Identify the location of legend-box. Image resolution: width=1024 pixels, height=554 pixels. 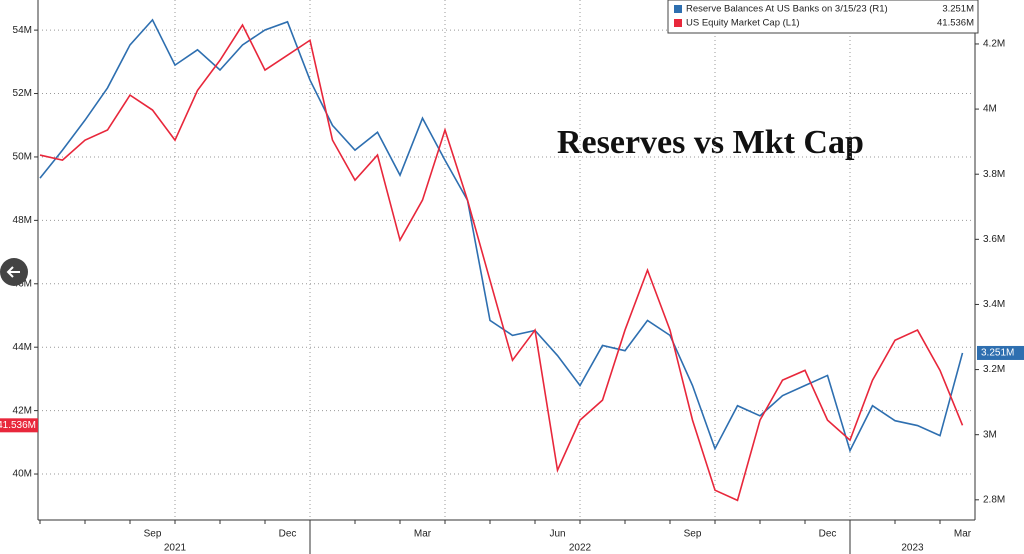
(823, 17).